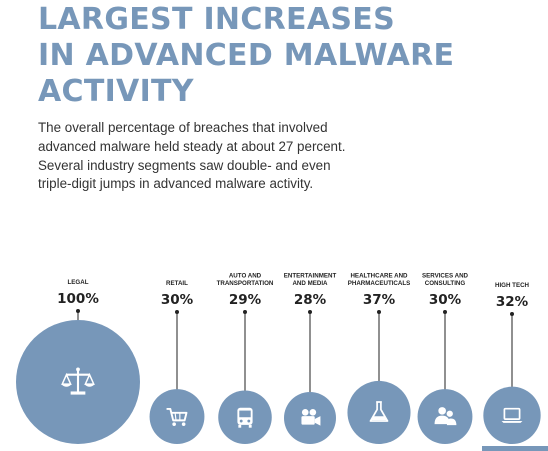 The height and width of the screenshot is (451, 548). What do you see at coordinates (512, 302) in the screenshot?
I see `value-label: 32%` at bounding box center [512, 302].